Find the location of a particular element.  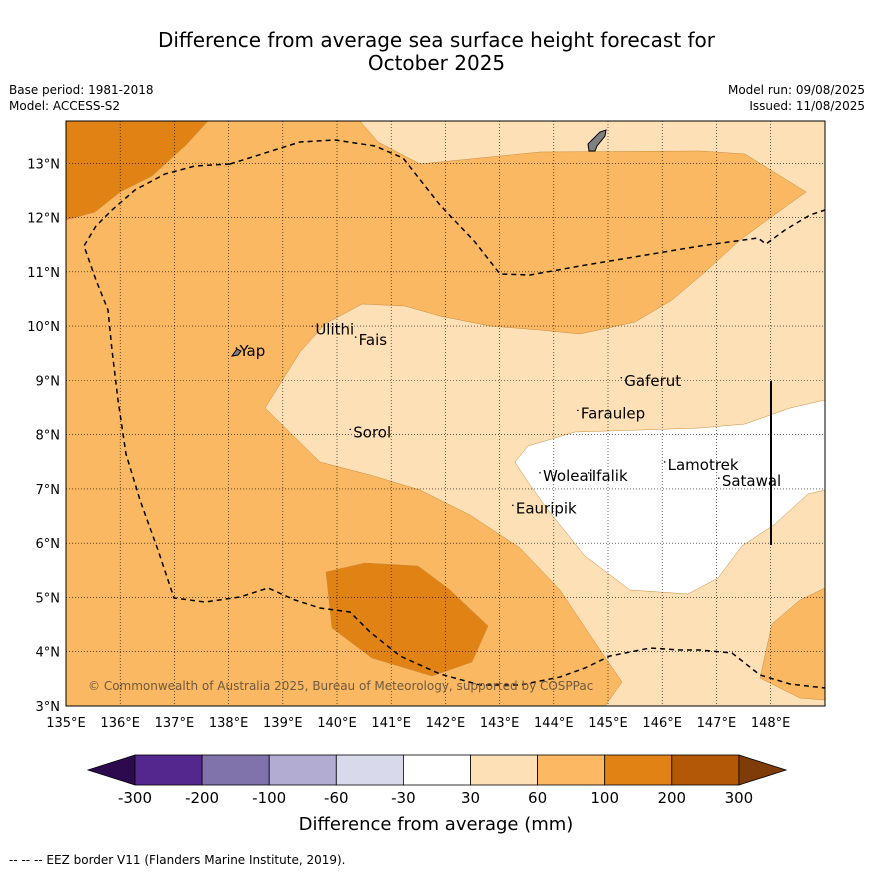

colorbar-label: Difference from average (mm) is located at coordinates (436, 824).